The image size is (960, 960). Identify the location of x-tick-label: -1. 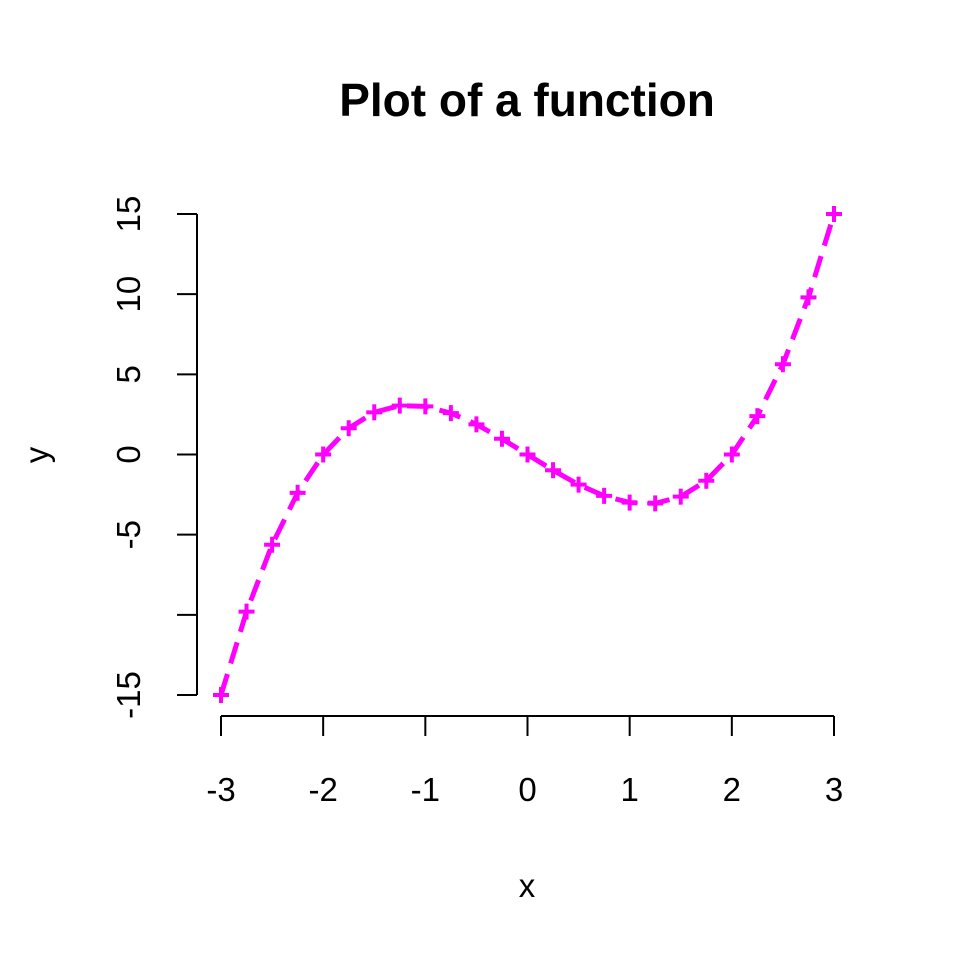
(425, 789).